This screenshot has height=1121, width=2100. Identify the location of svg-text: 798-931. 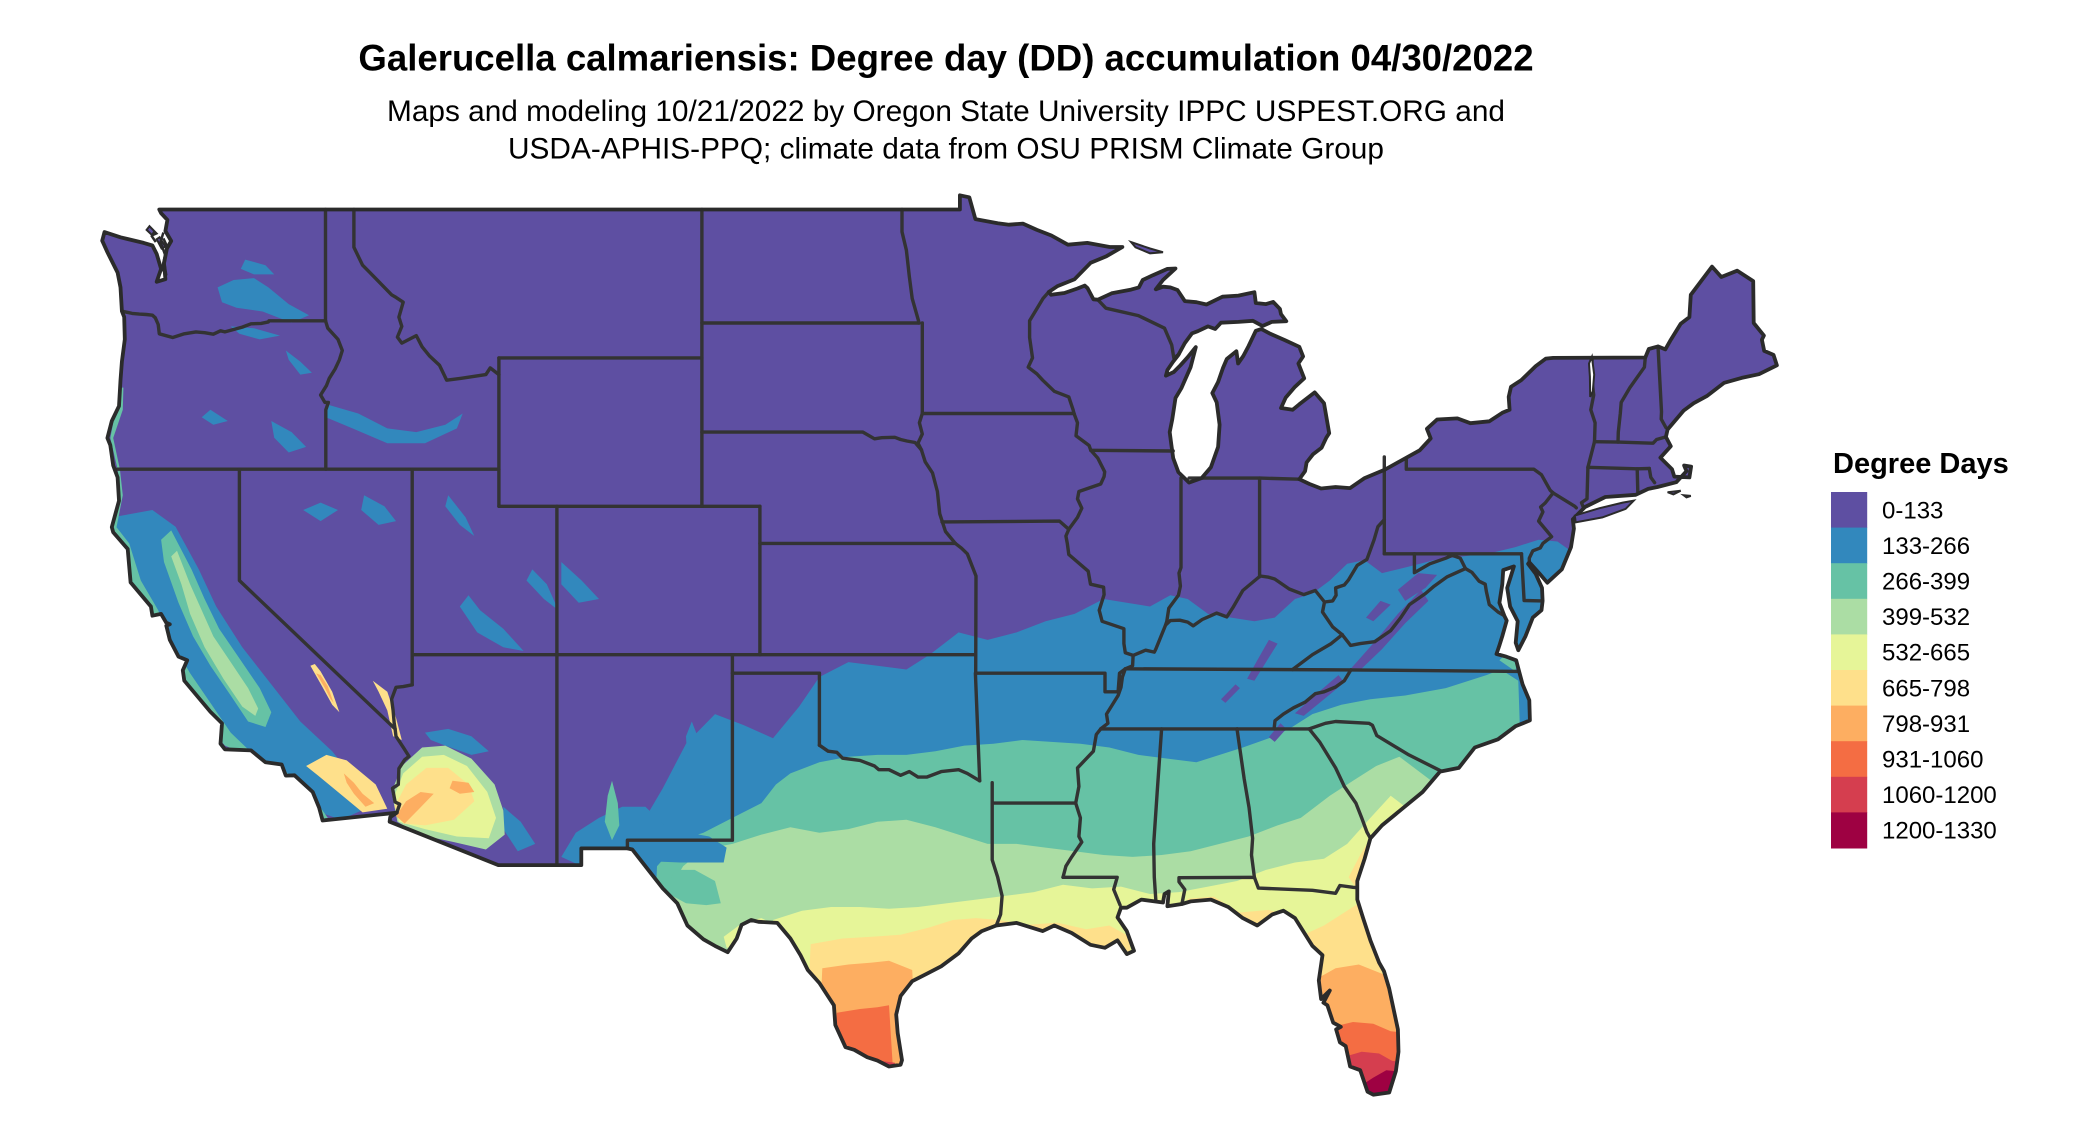
(1926, 724).